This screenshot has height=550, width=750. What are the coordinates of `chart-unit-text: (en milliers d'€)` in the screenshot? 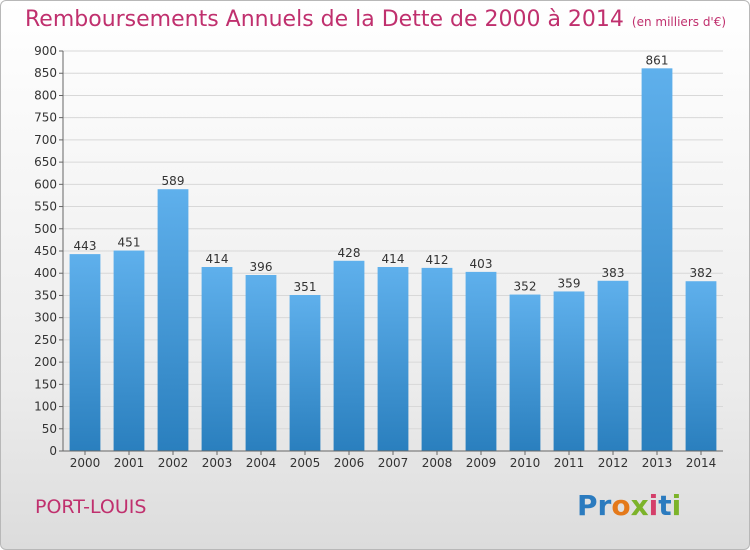 It's located at (679, 22).